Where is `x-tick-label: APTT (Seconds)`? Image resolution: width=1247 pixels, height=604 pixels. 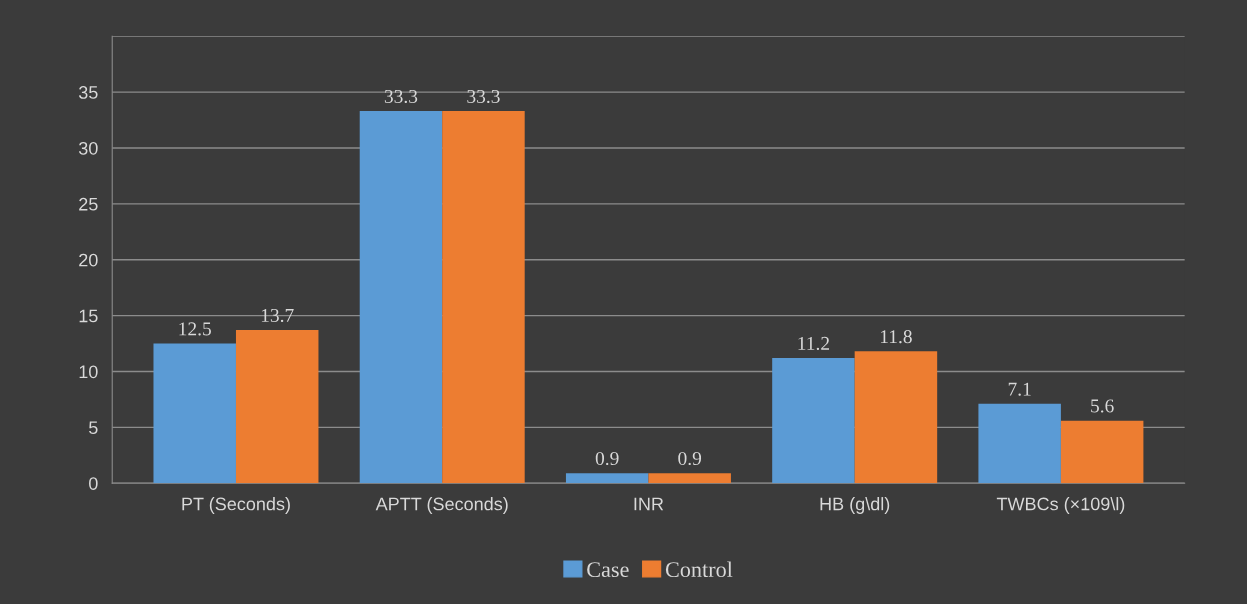 x-tick-label: APTT (Seconds) is located at coordinates (441, 505).